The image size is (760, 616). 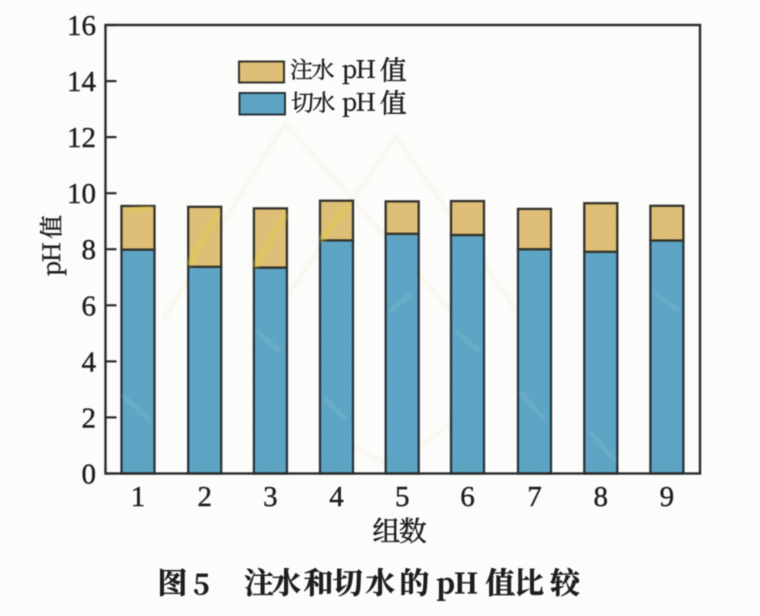 What do you see at coordinates (270, 497) in the screenshot?
I see `svg-text: 3` at bounding box center [270, 497].